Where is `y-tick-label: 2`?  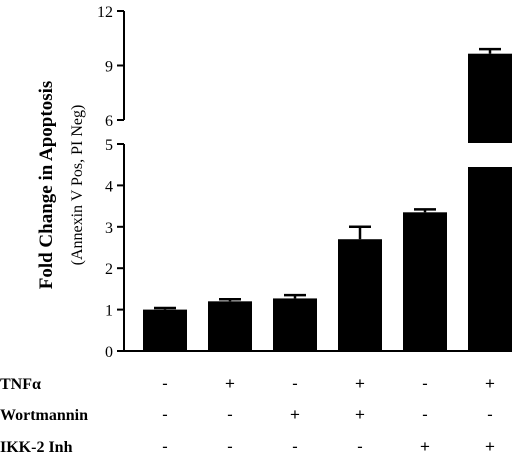
y-tick-label: 2 is located at coordinates (109, 269).